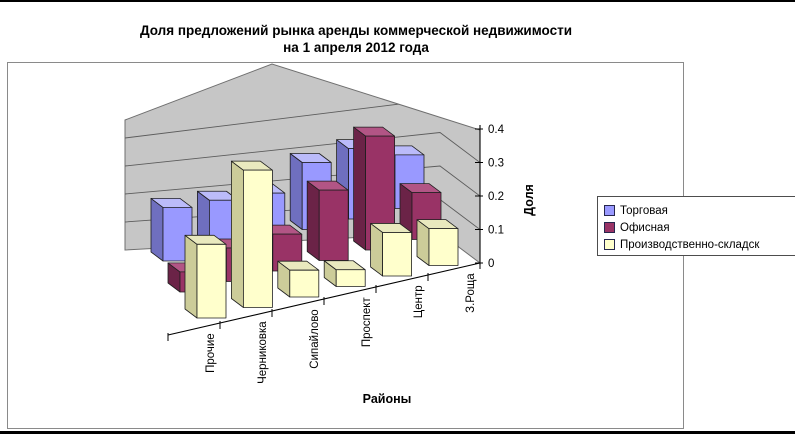 This screenshot has height=439, width=795. I want to click on chart-title-line2: на 1 апреля 2012 года, so click(356, 47).